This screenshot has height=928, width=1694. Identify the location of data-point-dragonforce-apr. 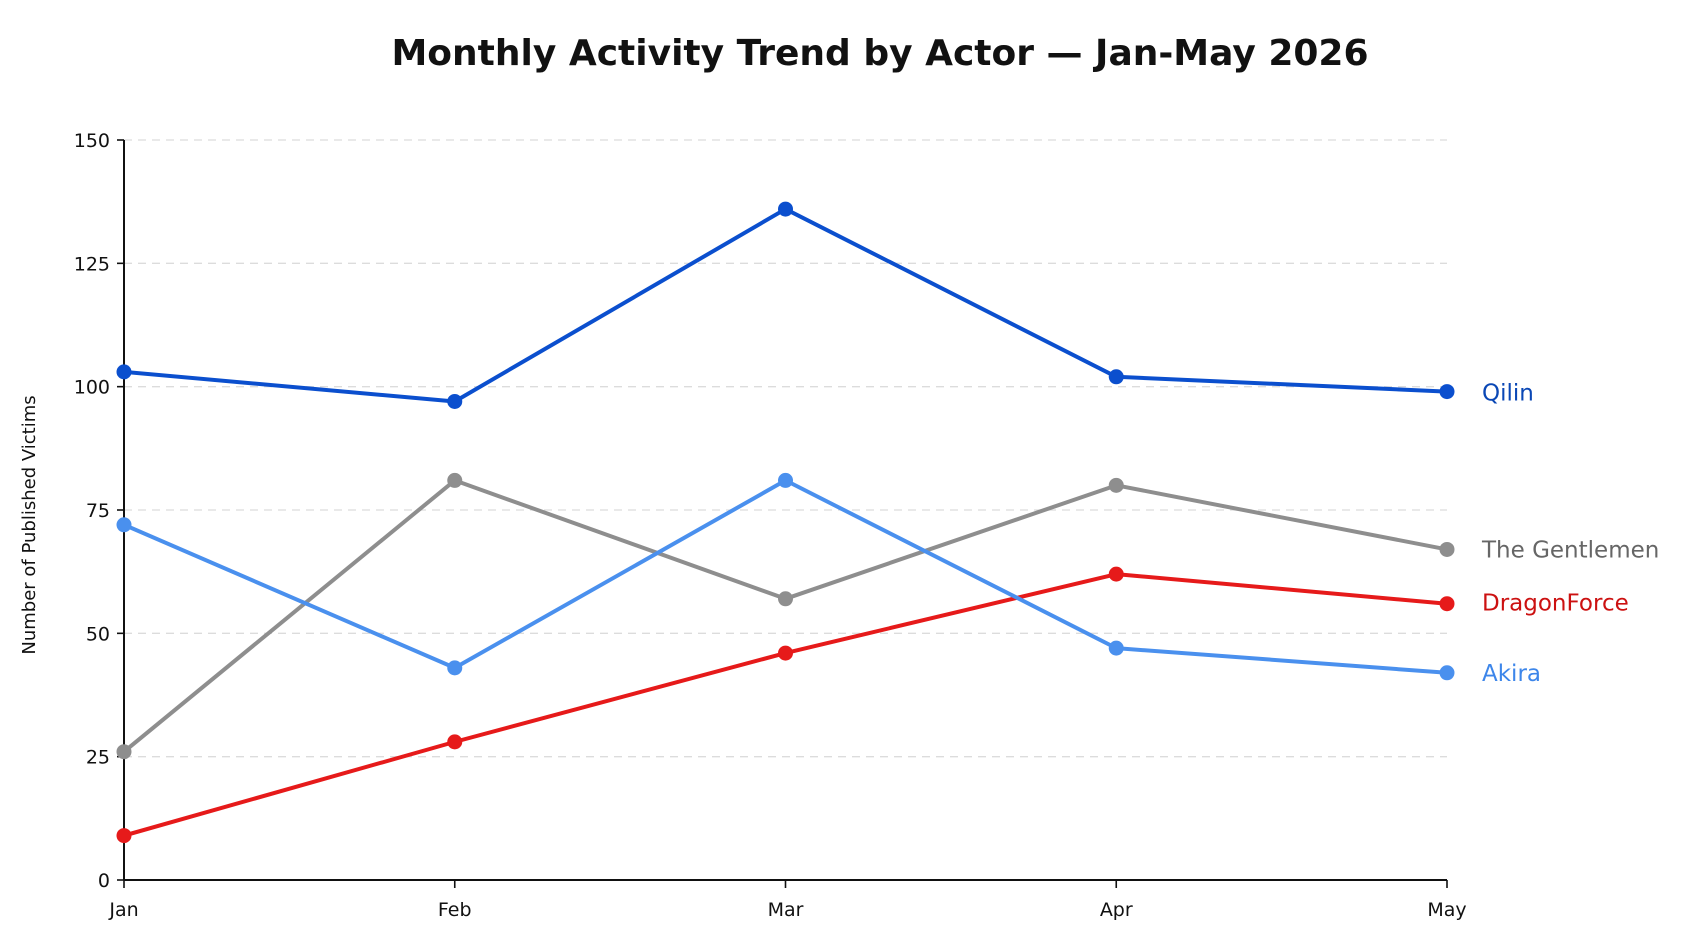
(1116, 574).